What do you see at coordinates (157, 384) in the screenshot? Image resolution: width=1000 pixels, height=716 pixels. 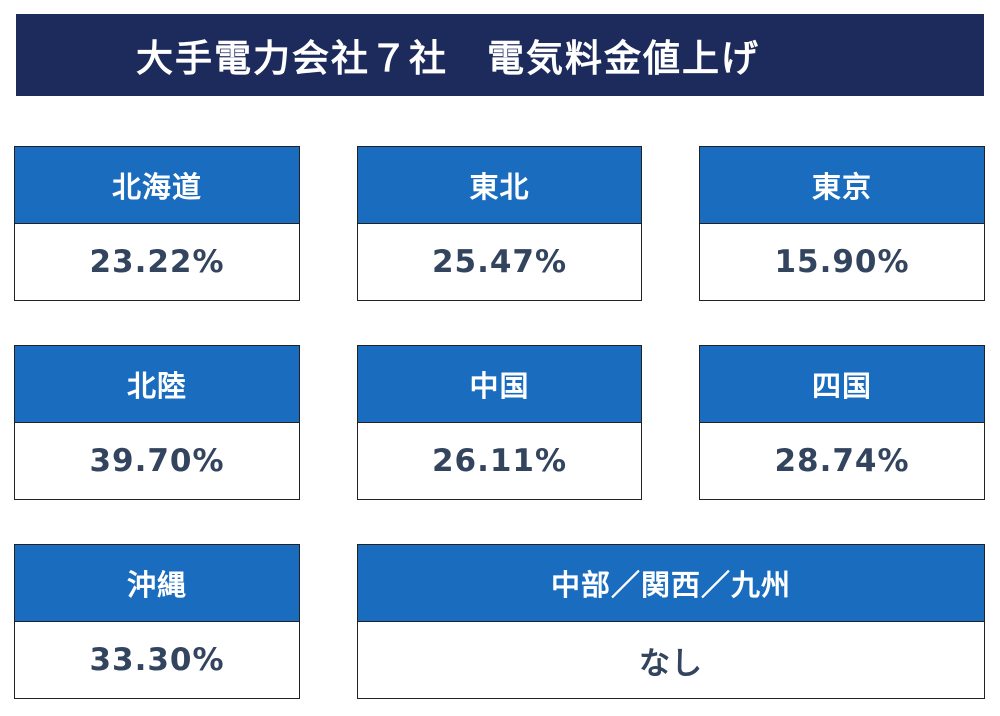 I see `card-company-name: 北陸` at bounding box center [157, 384].